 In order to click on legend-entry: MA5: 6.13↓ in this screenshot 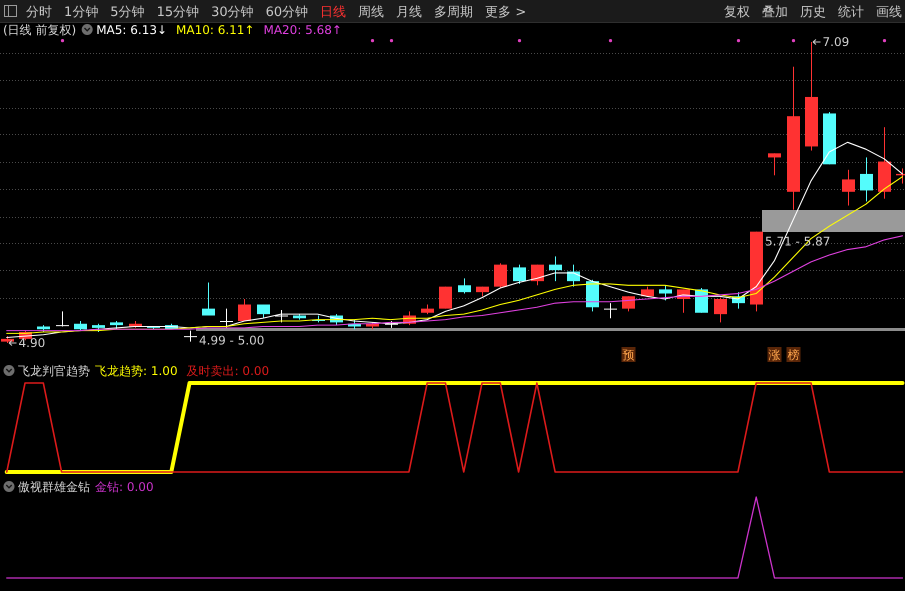, I will do `click(132, 30)`.